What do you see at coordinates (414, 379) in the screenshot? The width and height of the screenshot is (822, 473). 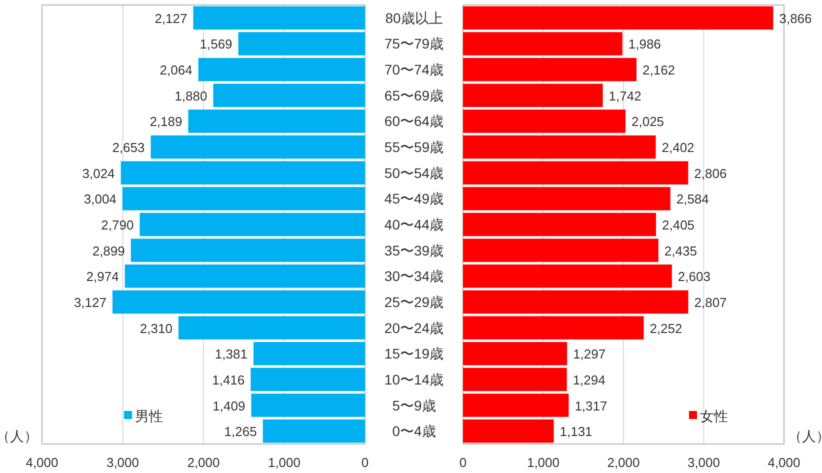 I see `y-tick-label: 10〜14歳` at bounding box center [414, 379].